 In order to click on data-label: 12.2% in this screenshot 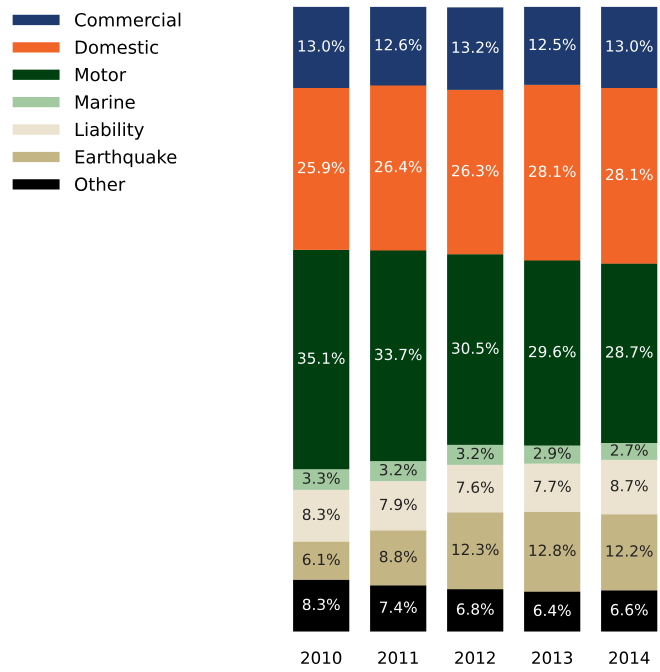, I will do `click(629, 551)`.